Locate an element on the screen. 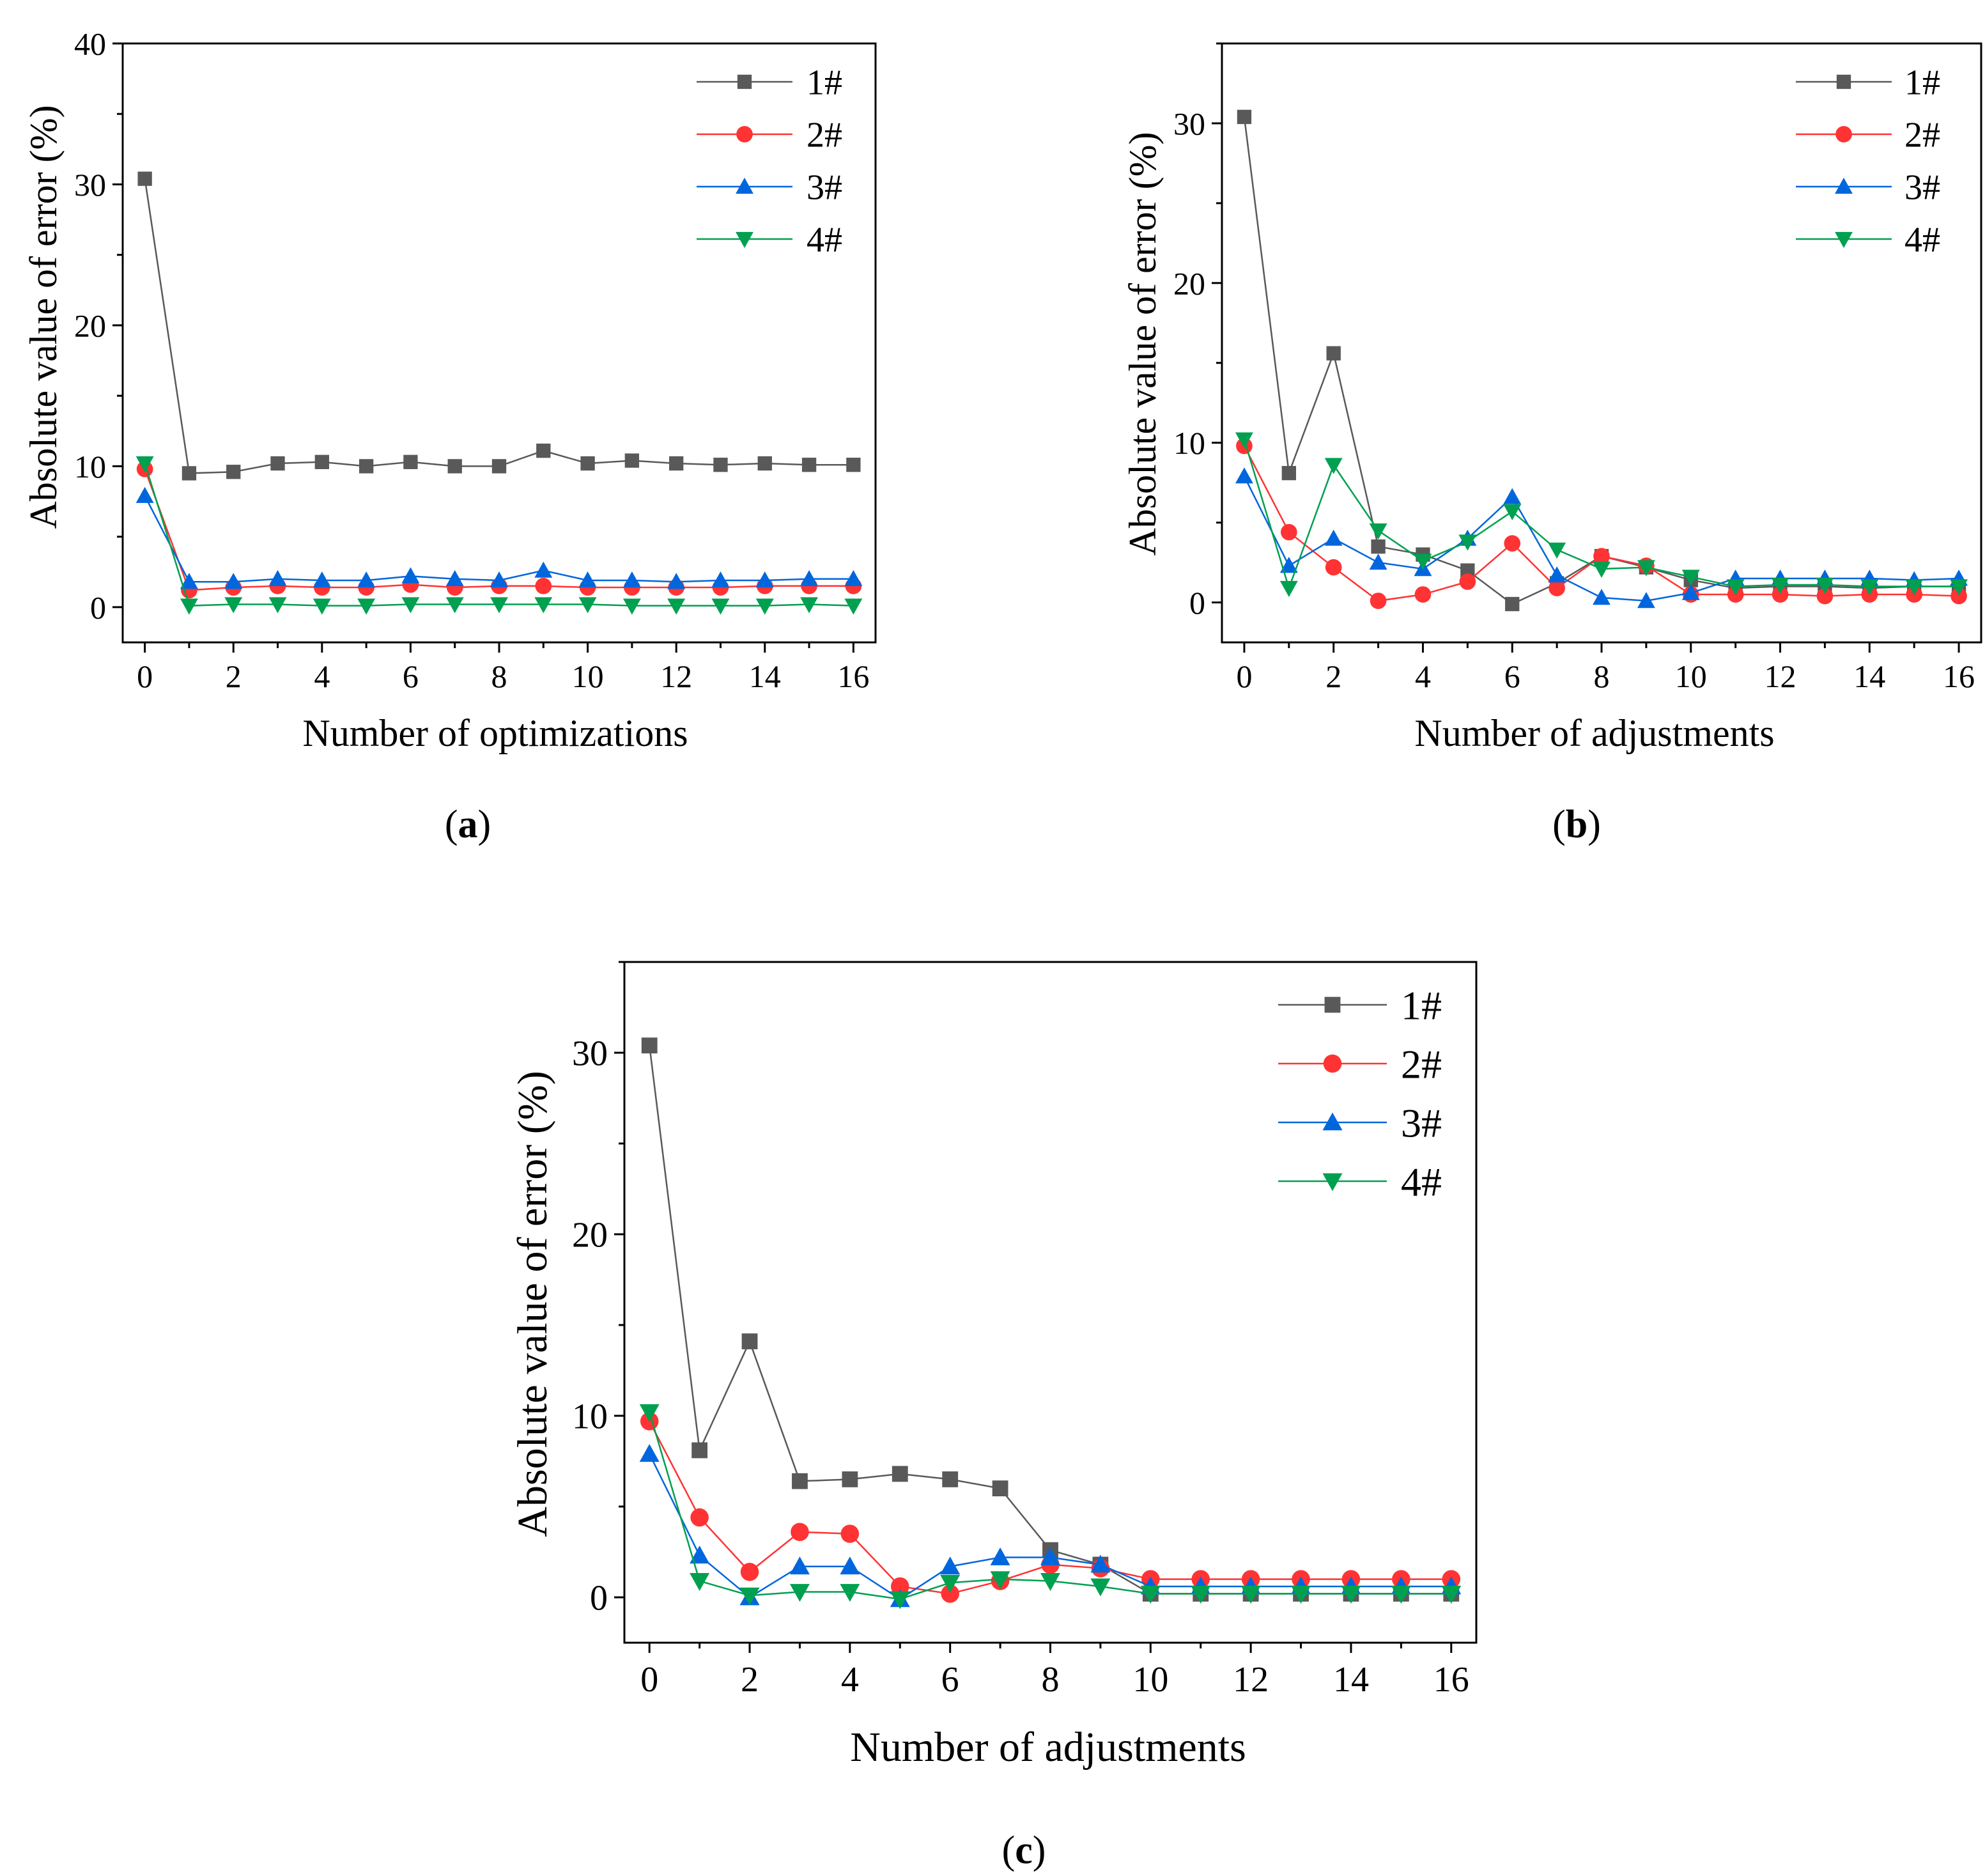 This screenshot has height=1876, width=1985. plot-frame is located at coordinates (499, 343).